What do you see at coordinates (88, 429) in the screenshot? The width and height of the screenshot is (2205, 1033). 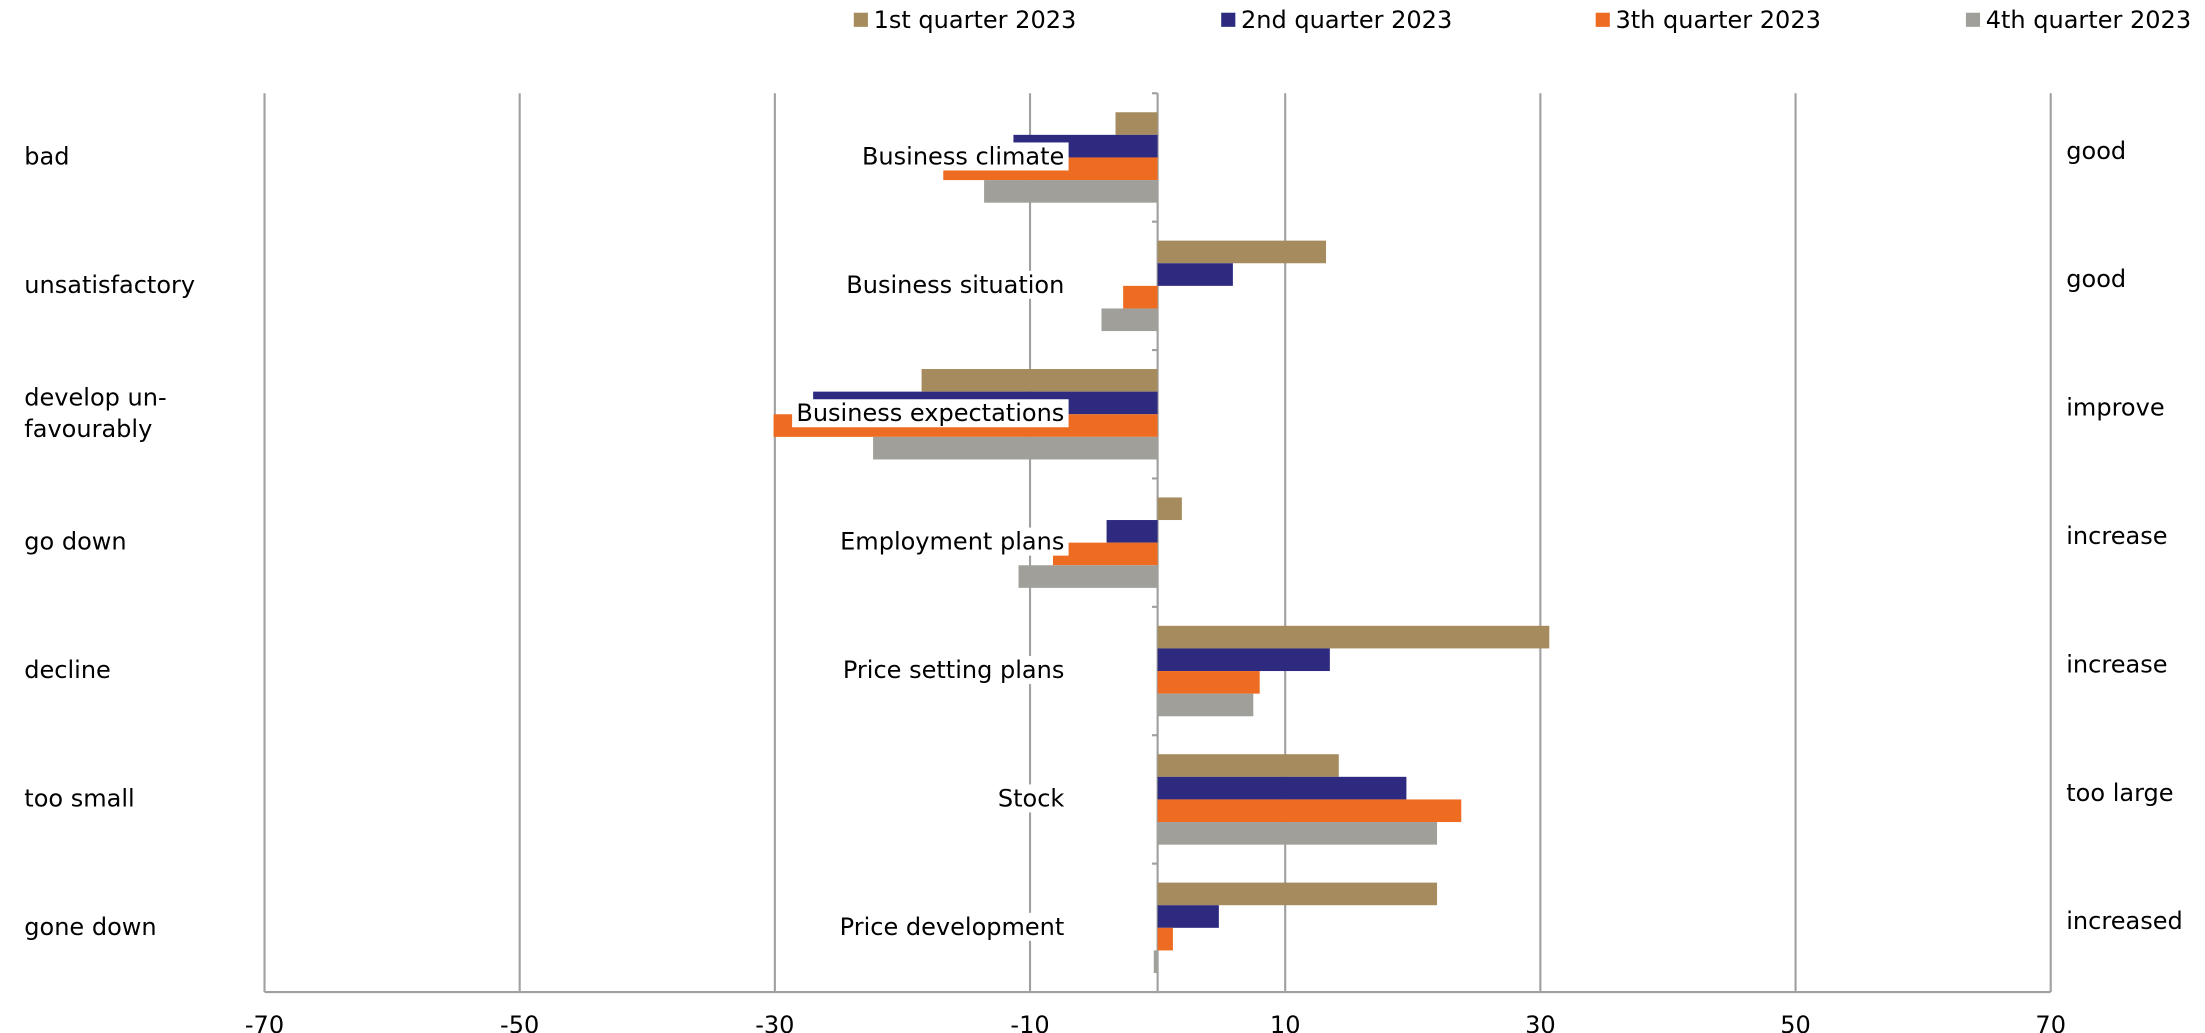 I see `left-label: favourably` at bounding box center [88, 429].